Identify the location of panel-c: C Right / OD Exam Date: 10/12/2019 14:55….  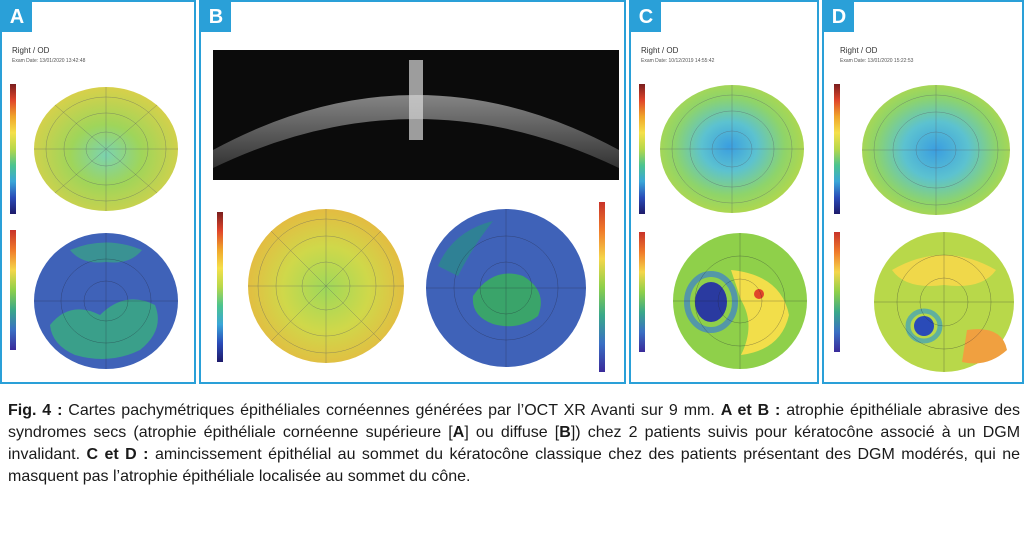
(724, 192).